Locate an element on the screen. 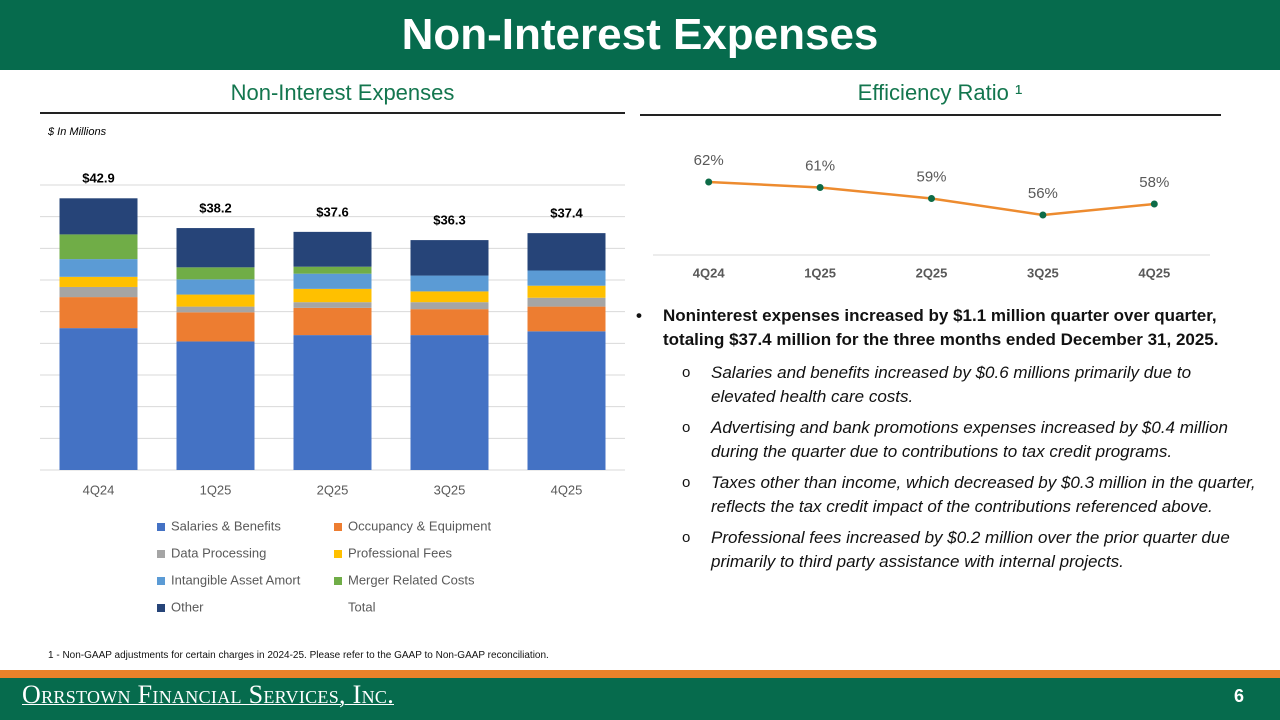  units-note: $ In Millions is located at coordinates (77, 132).